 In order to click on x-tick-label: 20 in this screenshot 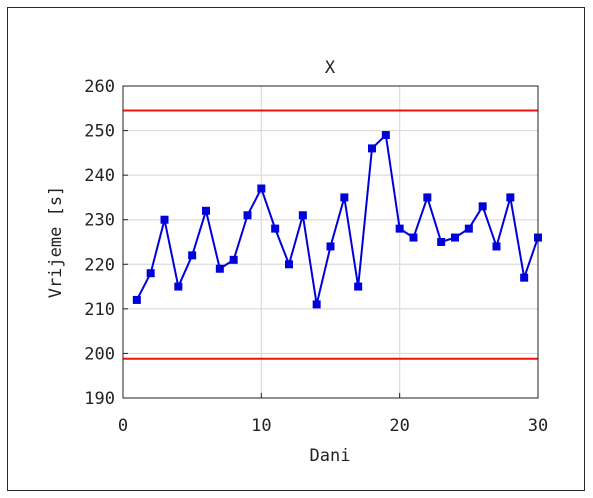, I will do `click(399, 426)`.